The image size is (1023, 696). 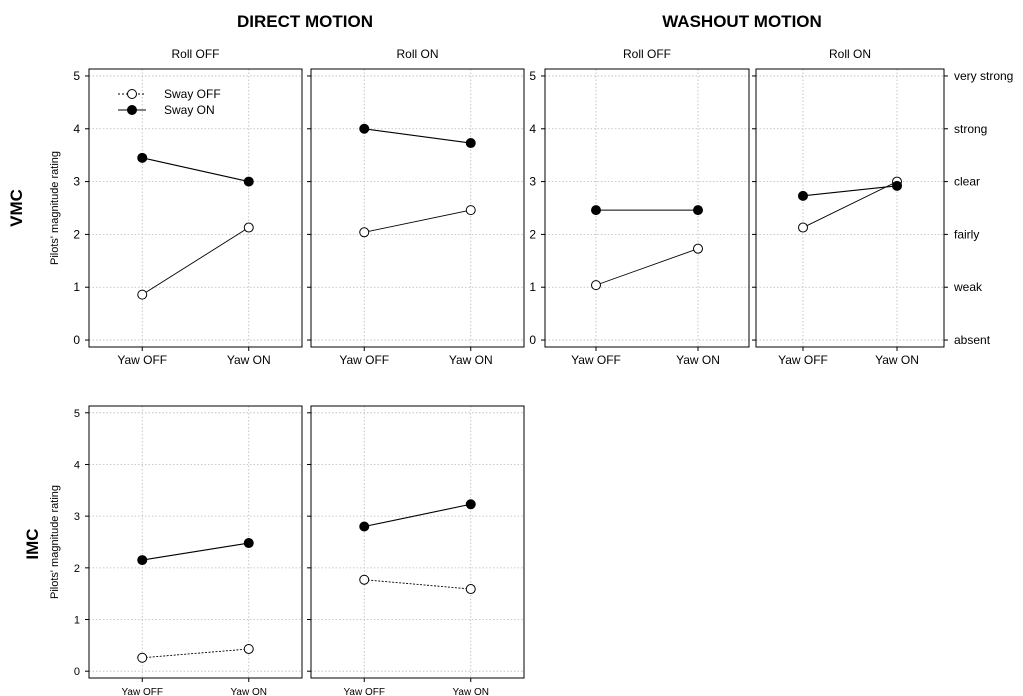 What do you see at coordinates (972, 340) in the screenshot?
I see `right-scale-label: absent` at bounding box center [972, 340].